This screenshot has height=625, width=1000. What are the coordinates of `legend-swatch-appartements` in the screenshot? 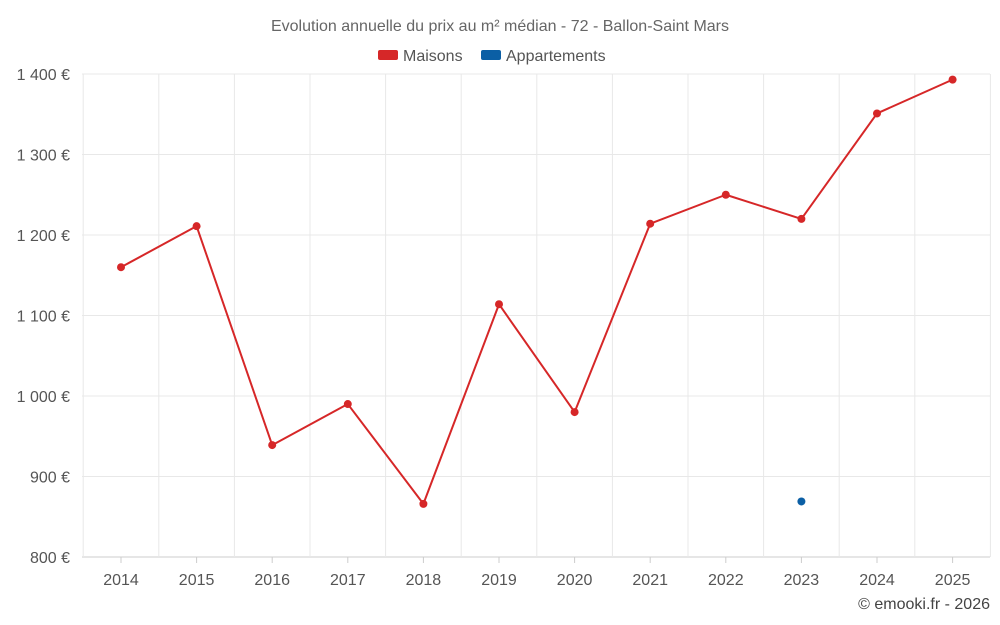 It's located at (491, 55).